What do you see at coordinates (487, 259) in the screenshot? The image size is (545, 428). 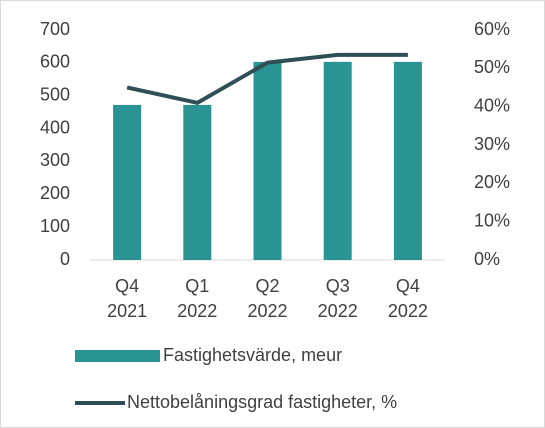 I see `y2-tick-label: 0%` at bounding box center [487, 259].